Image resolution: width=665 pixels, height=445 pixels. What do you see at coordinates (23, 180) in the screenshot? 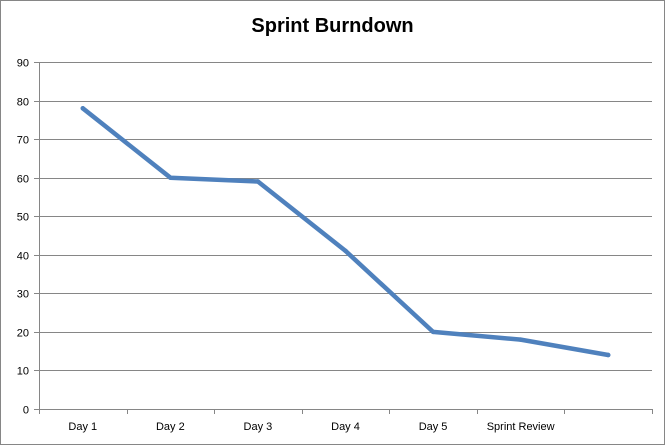
I see `y-tick-label: 60` at bounding box center [23, 180].